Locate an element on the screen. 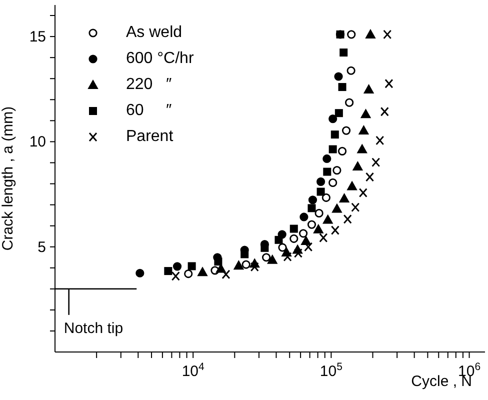  legend-label: Parent is located at coordinates (150, 137).